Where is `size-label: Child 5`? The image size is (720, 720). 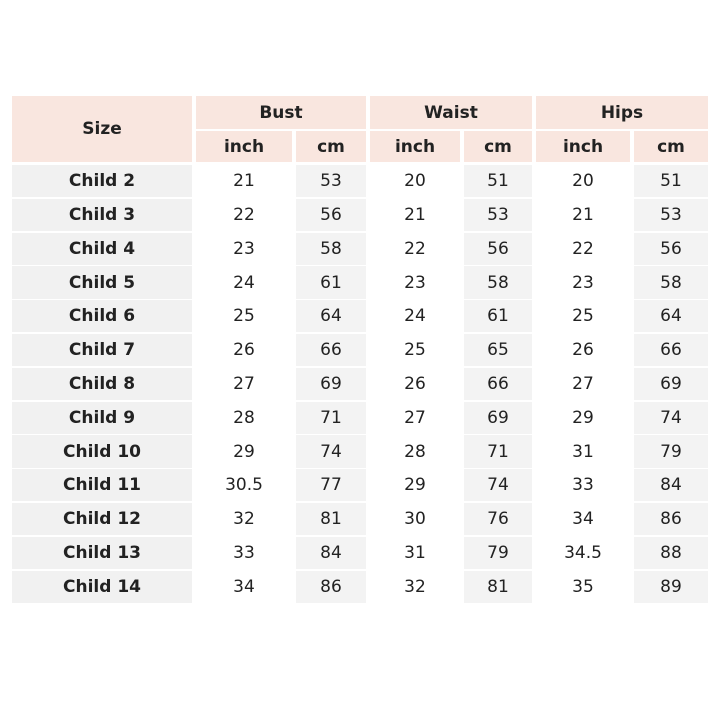 size-label: Child 5 is located at coordinates (102, 282).